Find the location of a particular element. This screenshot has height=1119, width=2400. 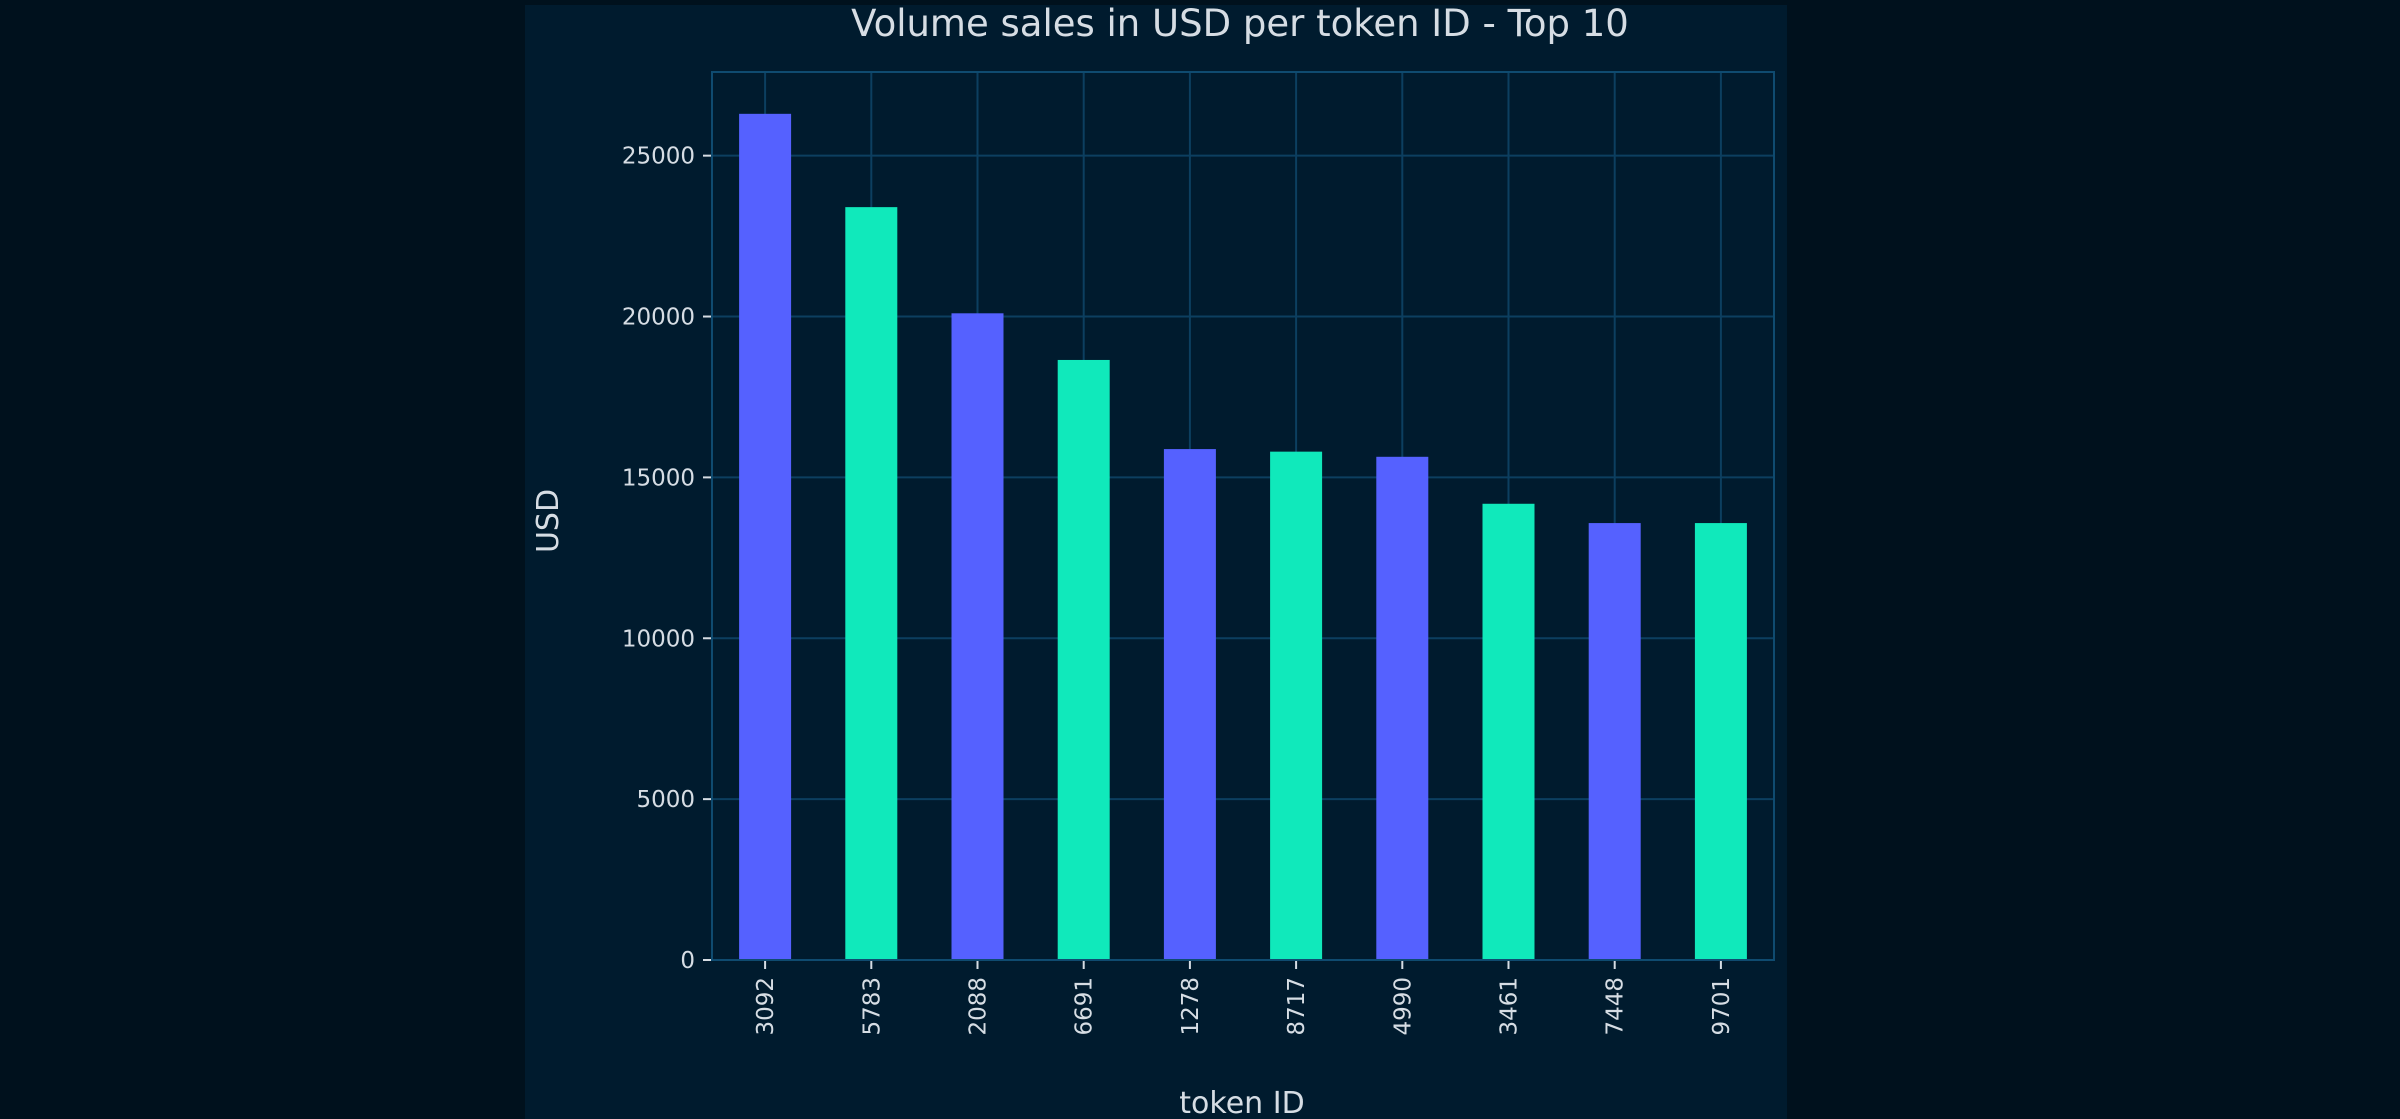

x-tick-label-8717: 8717 is located at coordinates (1297, 1006).